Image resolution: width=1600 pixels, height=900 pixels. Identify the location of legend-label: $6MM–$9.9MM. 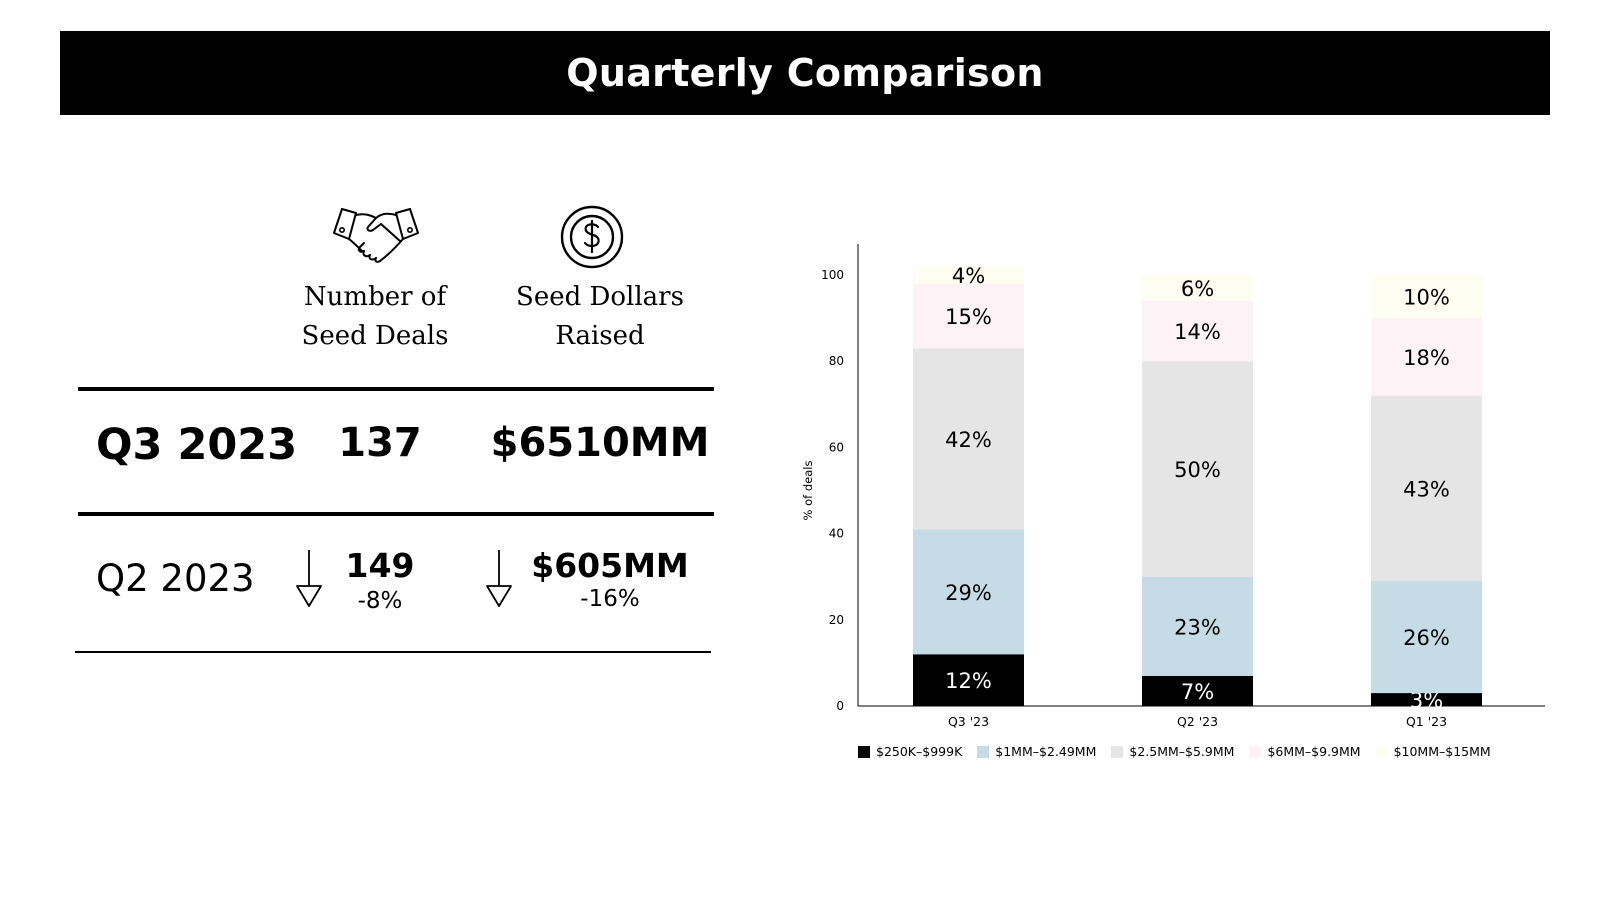
(1314, 751).